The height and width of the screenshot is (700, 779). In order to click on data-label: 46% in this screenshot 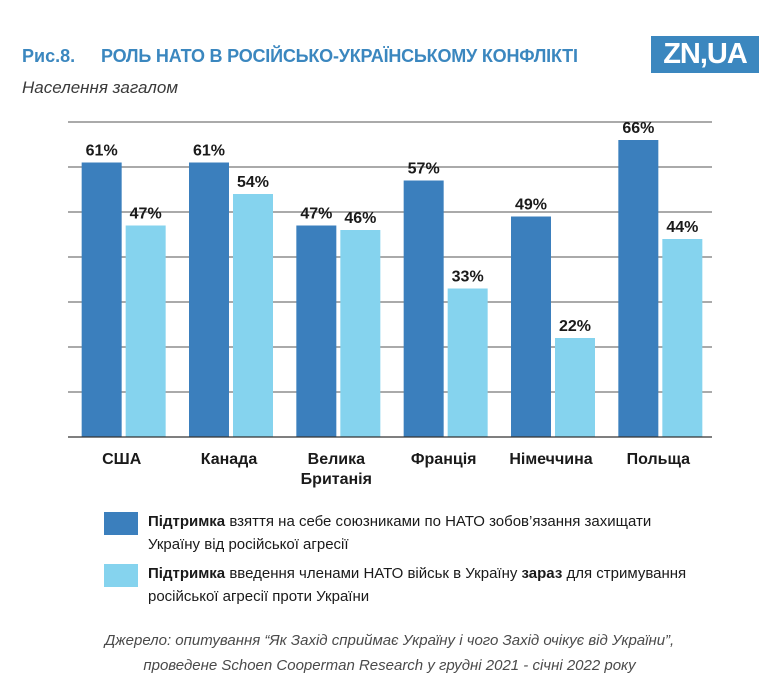, I will do `click(360, 218)`.